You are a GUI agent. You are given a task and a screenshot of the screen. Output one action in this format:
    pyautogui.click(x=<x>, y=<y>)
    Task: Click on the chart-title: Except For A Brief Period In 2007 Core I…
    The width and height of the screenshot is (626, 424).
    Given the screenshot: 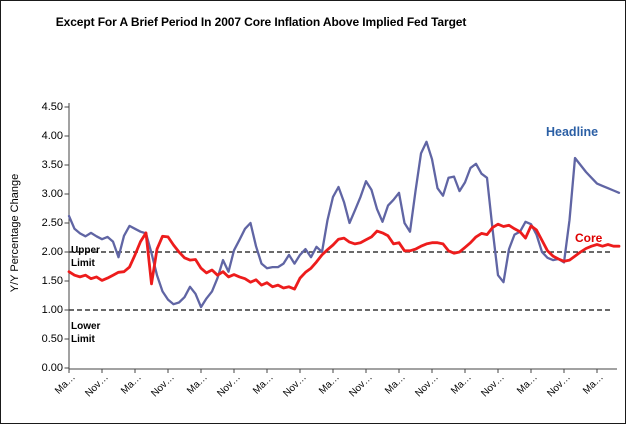 What is the action you would take?
    pyautogui.click(x=261, y=22)
    